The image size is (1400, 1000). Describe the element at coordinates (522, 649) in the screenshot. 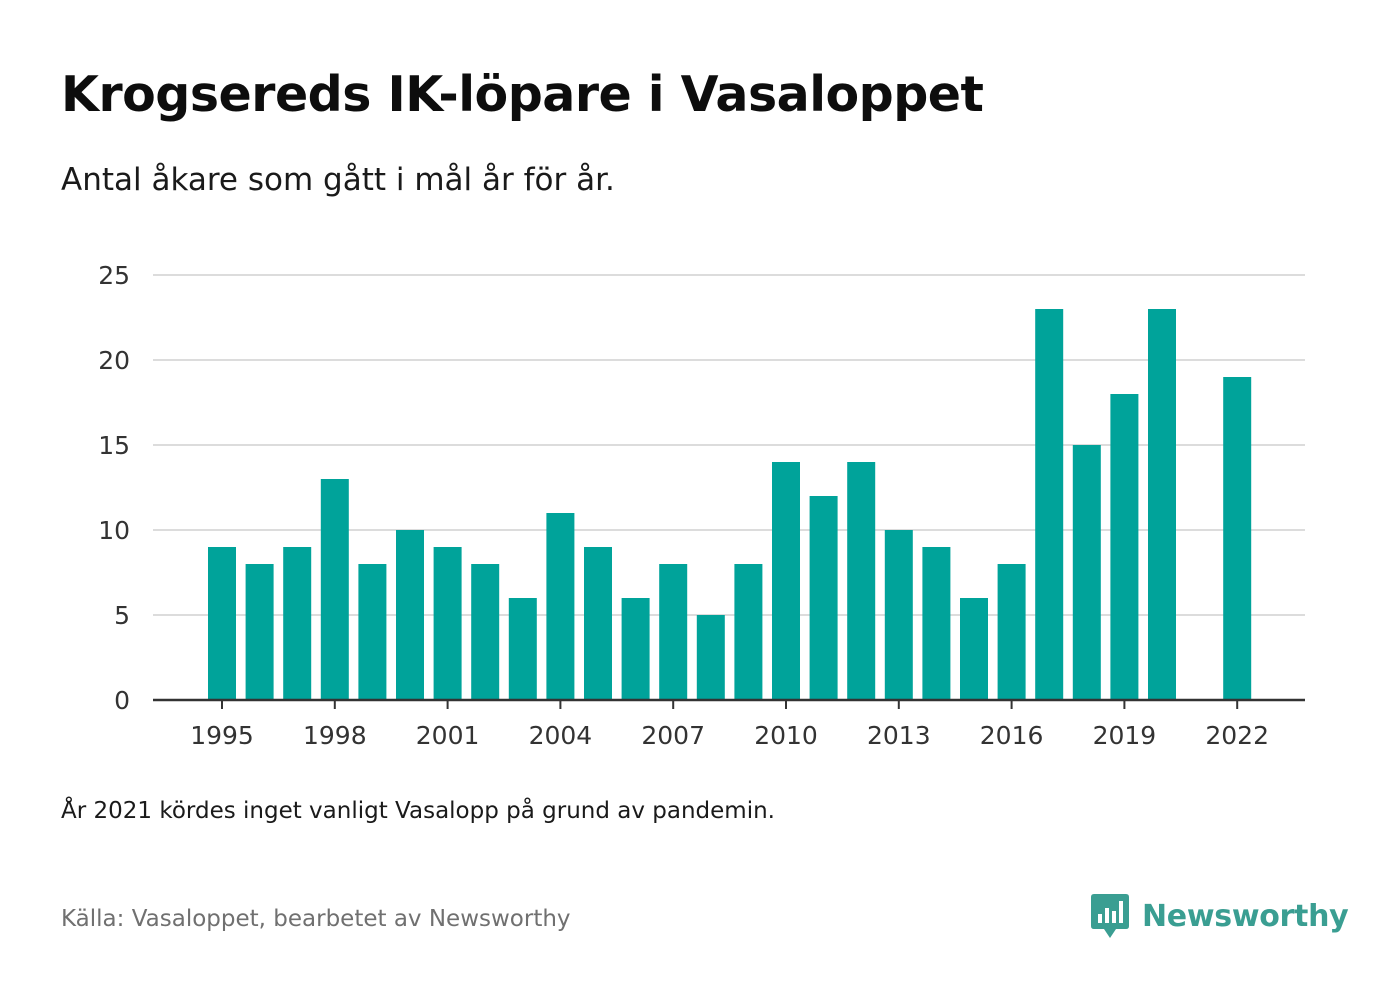

I see `bar-2003` at that location.